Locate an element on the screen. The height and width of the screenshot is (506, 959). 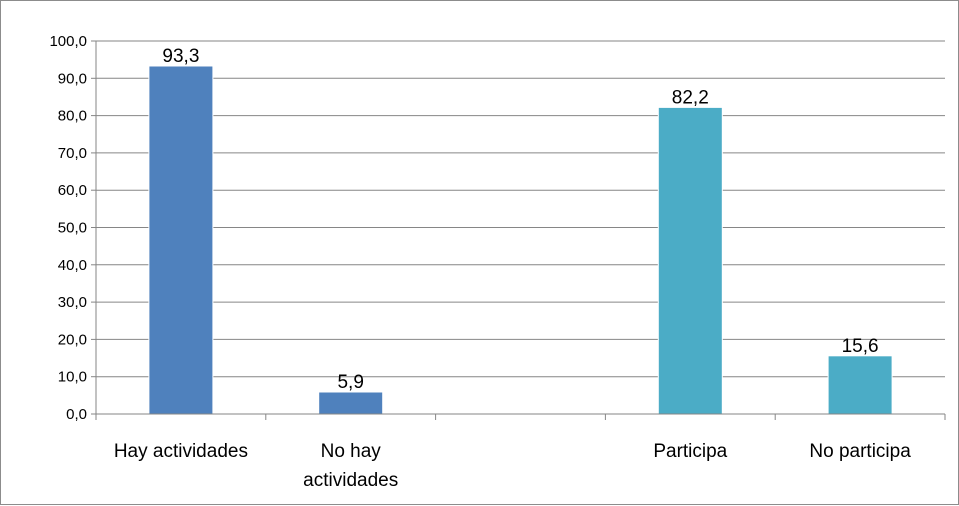
data-label: 15,6 is located at coordinates (860, 346).